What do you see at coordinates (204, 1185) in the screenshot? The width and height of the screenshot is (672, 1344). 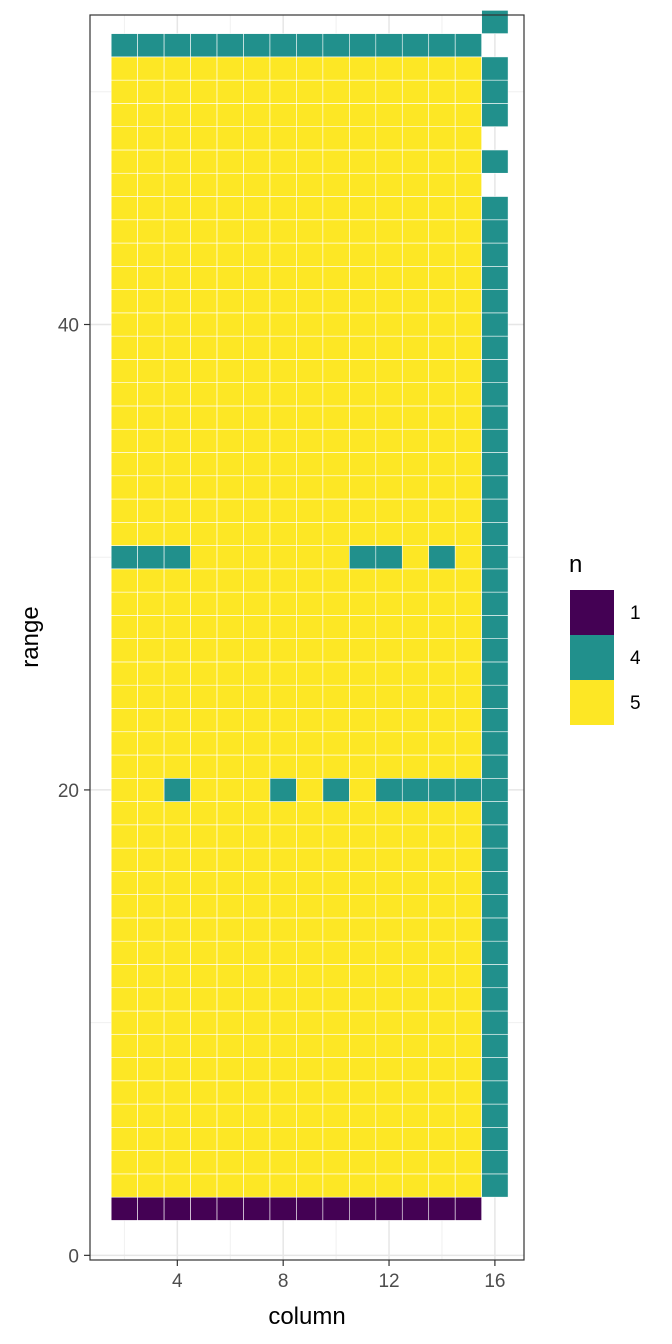 I see `tile-c5-r3` at bounding box center [204, 1185].